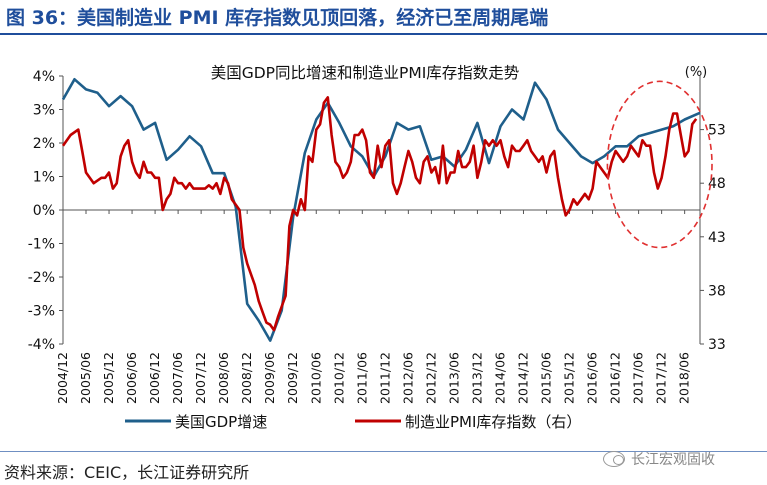 The height and width of the screenshot is (485, 767). What do you see at coordinates (407, 378) in the screenshot?
I see `x-tick-label: 2012/06` at bounding box center [407, 378].